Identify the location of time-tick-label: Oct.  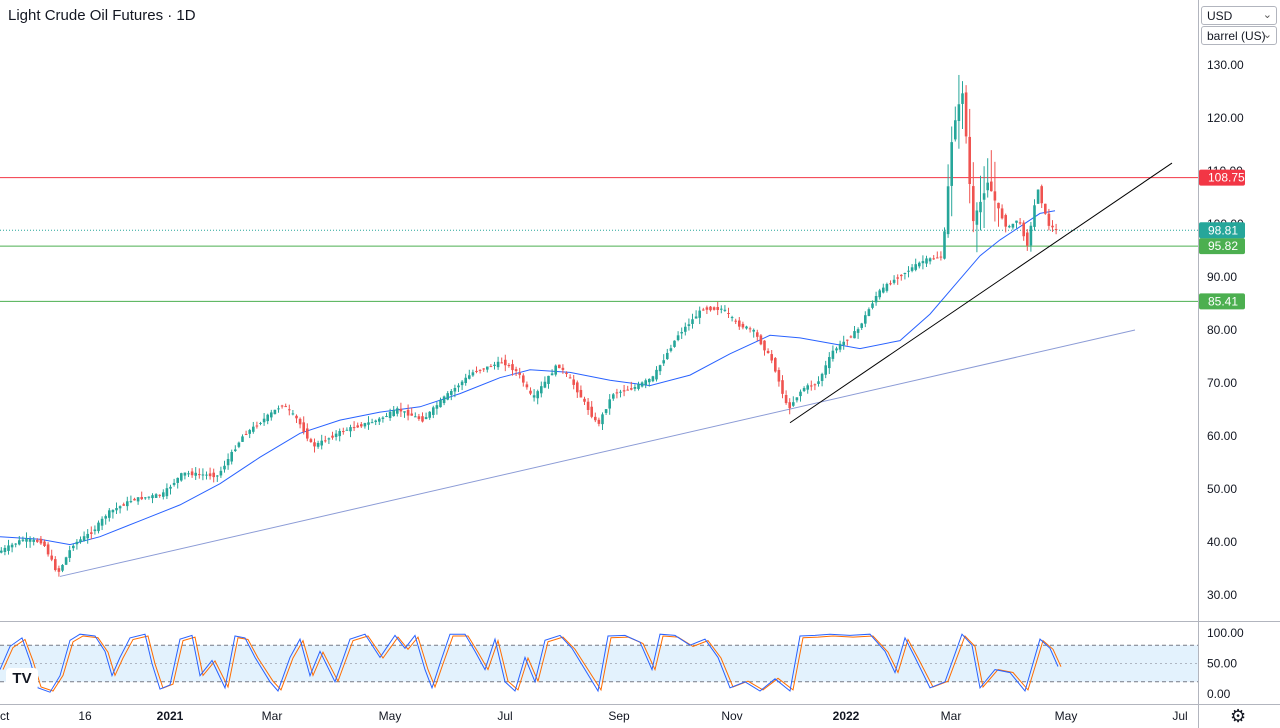
(5, 716).